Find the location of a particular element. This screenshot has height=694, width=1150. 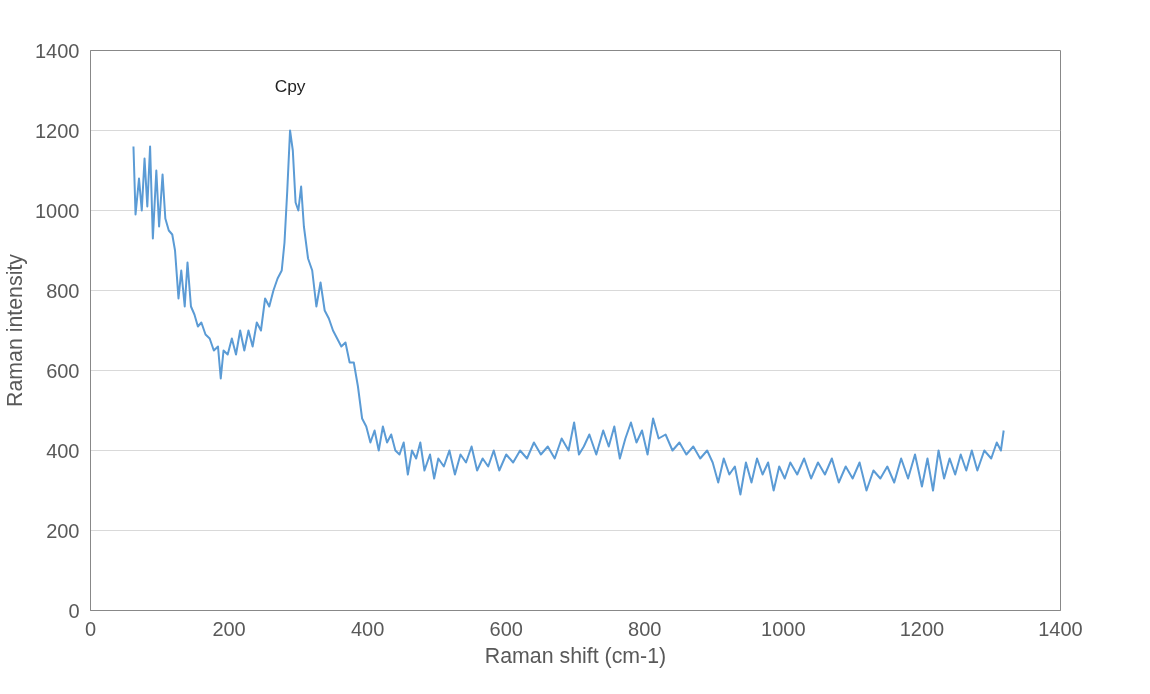

y-tick-label: 1200 is located at coordinates (57, 130).